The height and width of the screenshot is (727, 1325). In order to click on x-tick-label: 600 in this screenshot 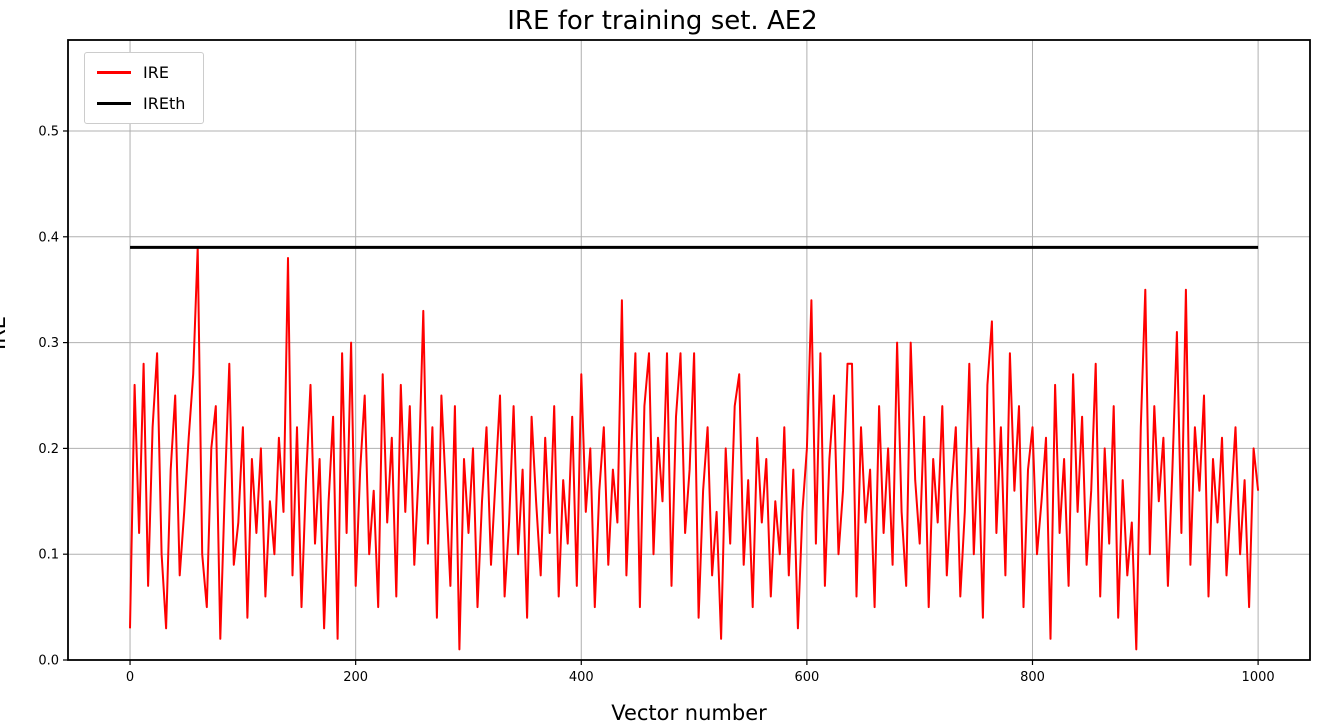, I will do `click(806, 677)`.